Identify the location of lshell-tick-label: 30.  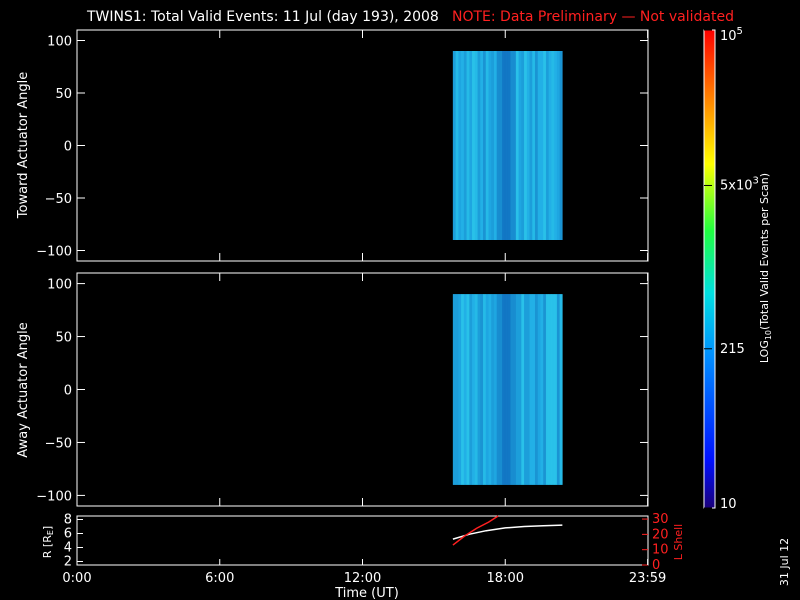
(660, 519).